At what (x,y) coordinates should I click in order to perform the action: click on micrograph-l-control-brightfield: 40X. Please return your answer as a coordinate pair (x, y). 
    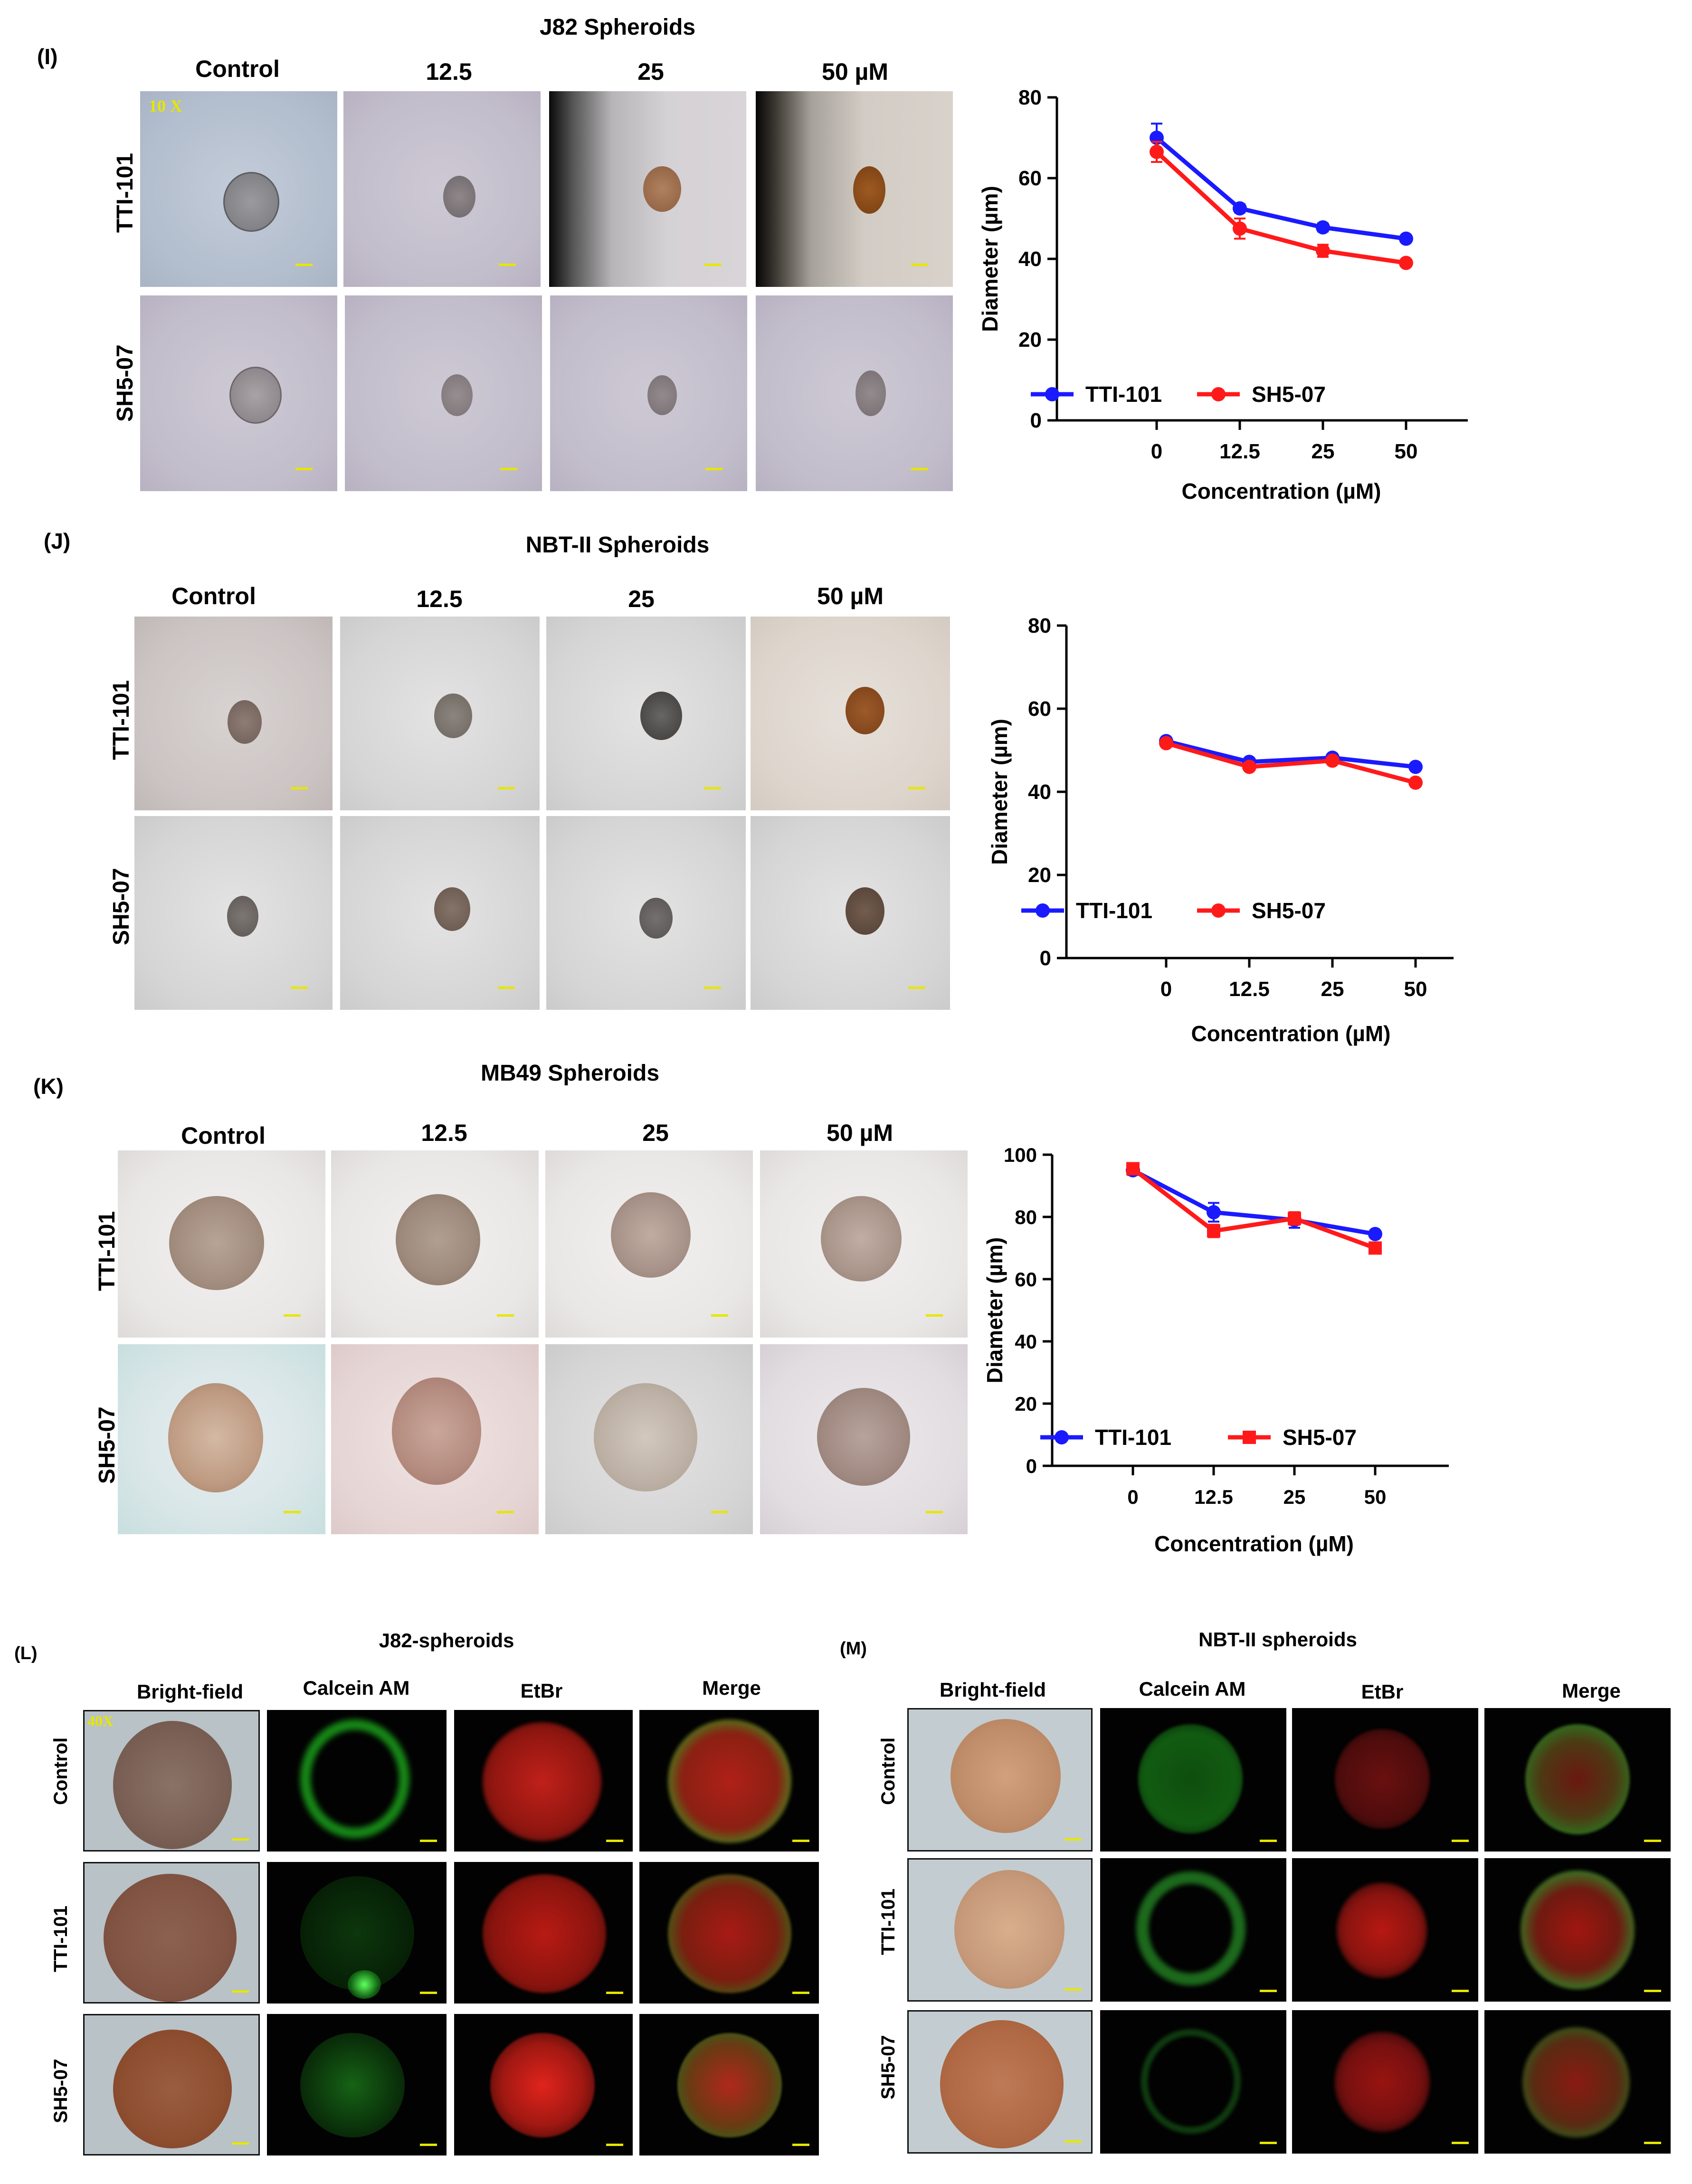
    Looking at the image, I should click on (171, 1781).